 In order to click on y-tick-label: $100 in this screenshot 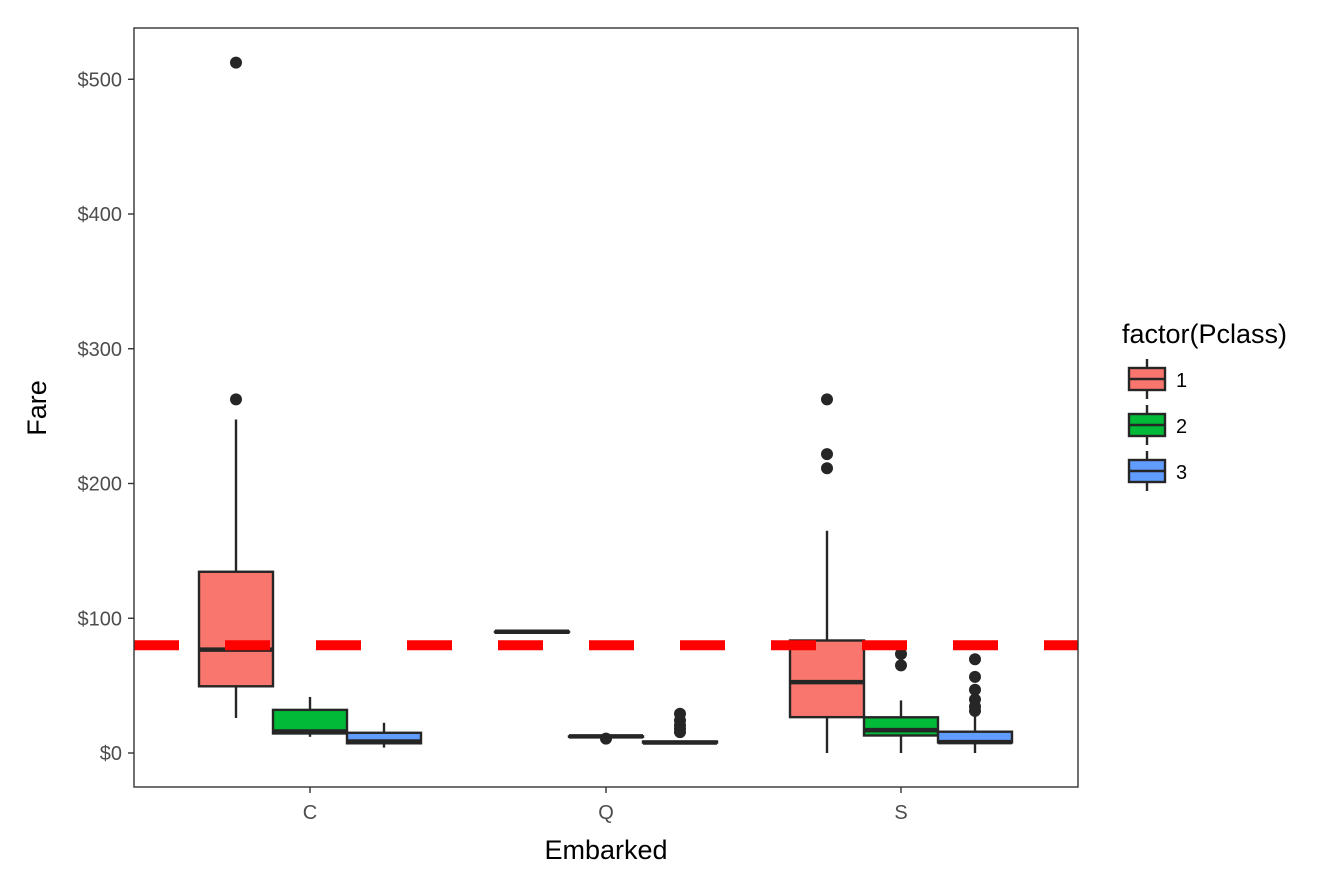, I will do `click(100, 619)`.